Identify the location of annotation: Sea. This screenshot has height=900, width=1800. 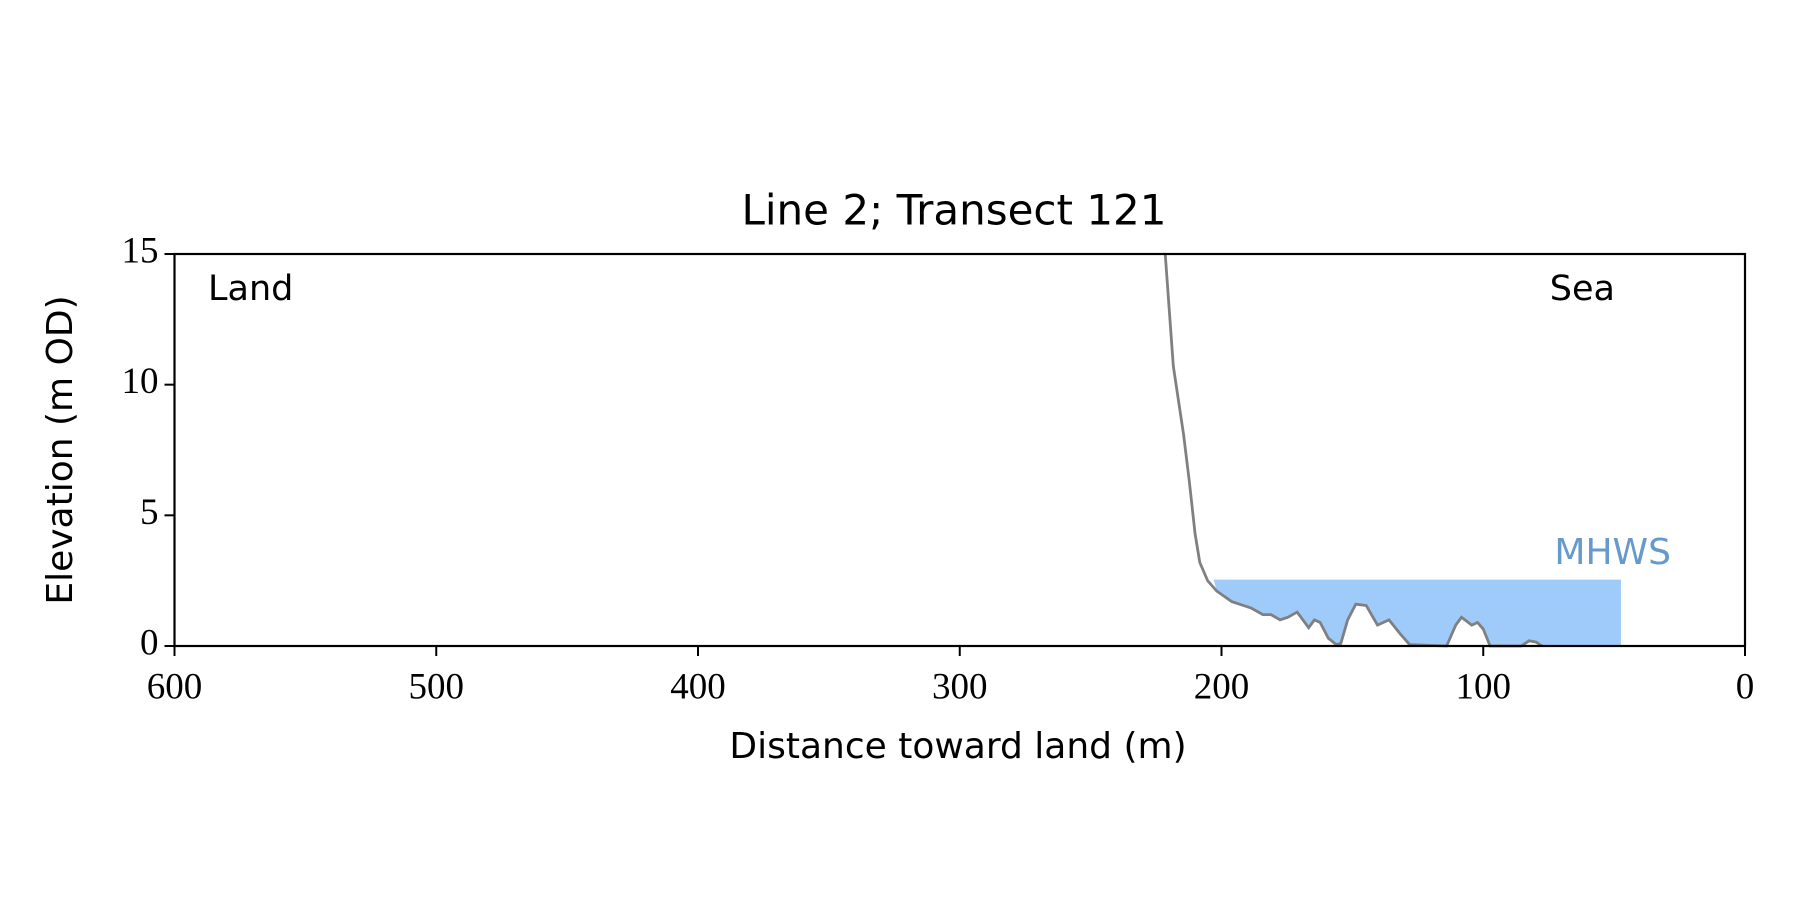
(1582, 289).